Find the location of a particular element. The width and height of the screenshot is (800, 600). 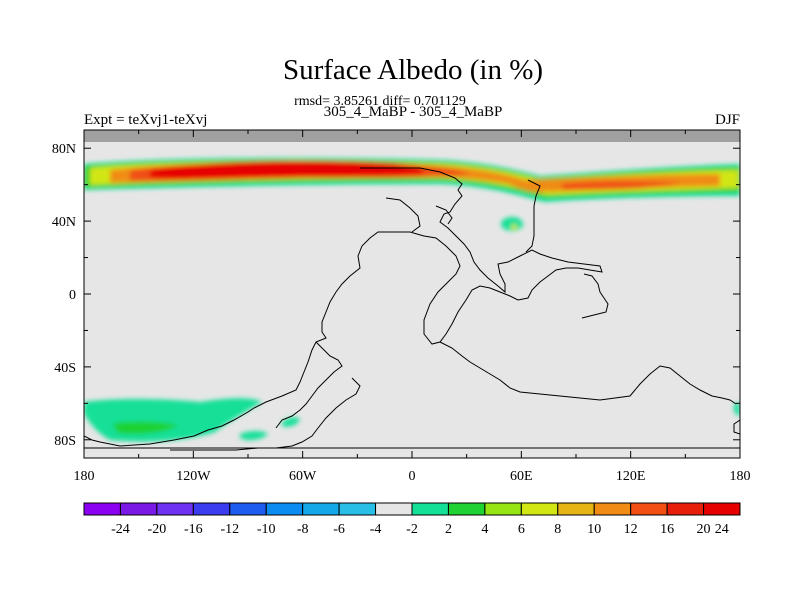

y-tick-label: 40S is located at coordinates (65, 368).